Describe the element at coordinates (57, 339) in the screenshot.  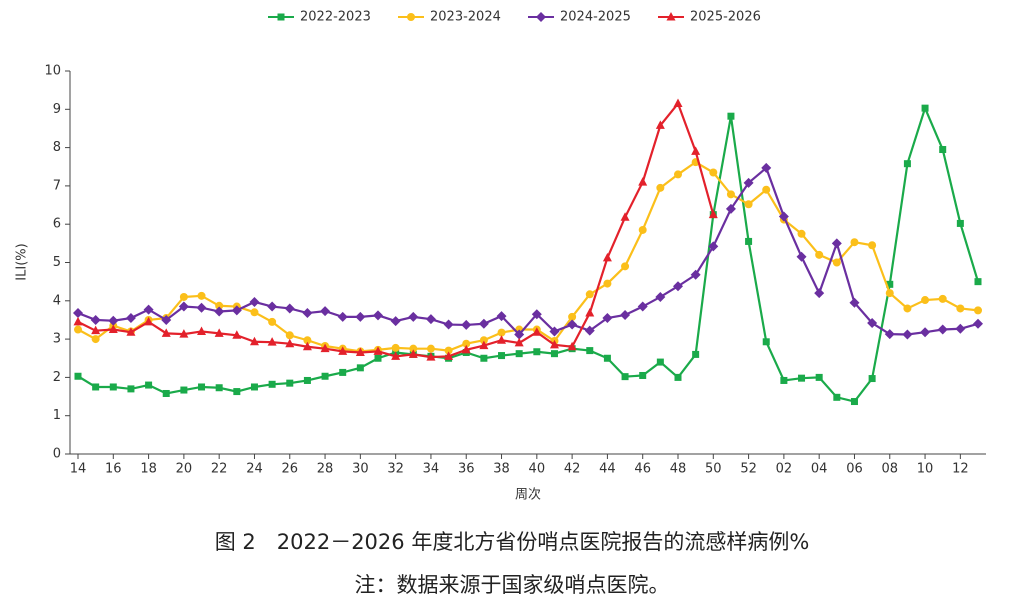
I see `y-tick-label: 3` at that location.